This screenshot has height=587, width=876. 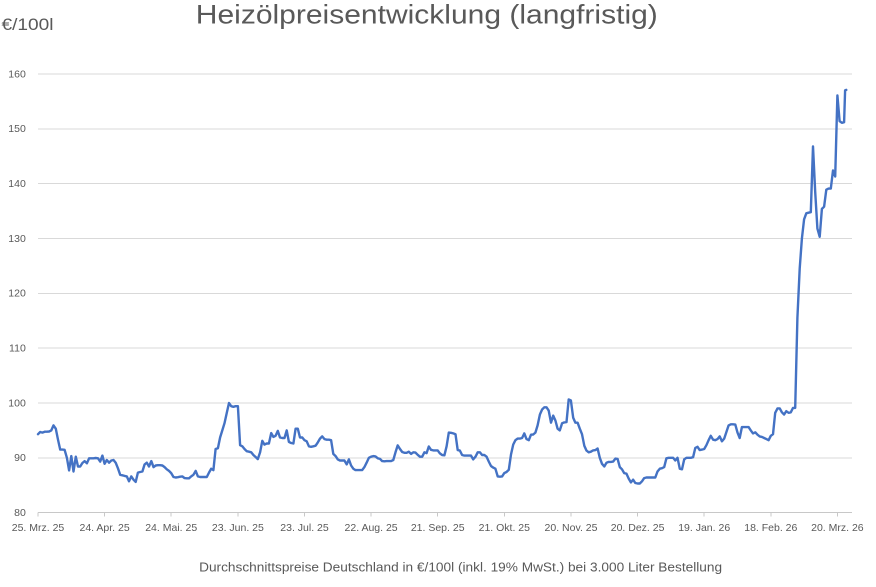 I want to click on svg-text: 24. Apr. 25, so click(x=104, y=528).